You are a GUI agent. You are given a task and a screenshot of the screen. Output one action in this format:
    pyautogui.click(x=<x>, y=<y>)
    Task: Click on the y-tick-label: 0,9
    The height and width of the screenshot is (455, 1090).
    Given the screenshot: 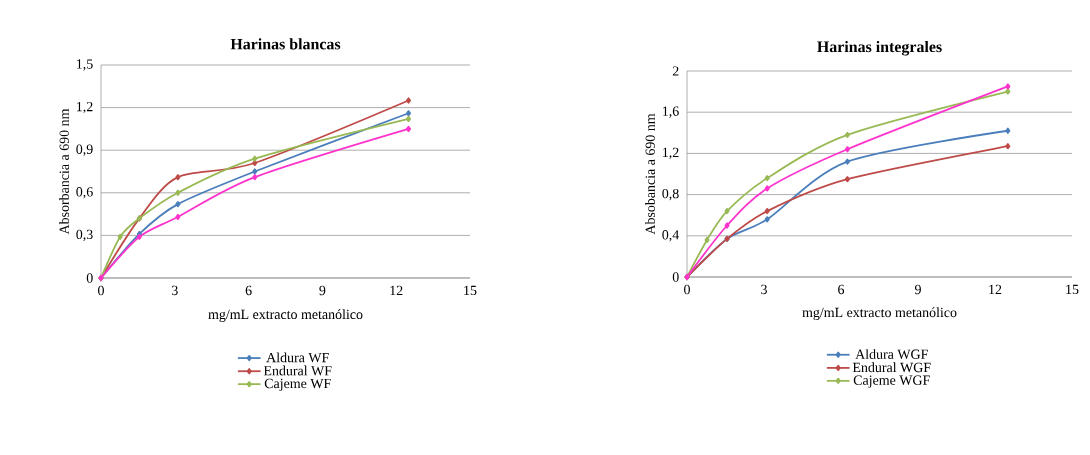 What is the action you would take?
    pyautogui.click(x=84, y=150)
    